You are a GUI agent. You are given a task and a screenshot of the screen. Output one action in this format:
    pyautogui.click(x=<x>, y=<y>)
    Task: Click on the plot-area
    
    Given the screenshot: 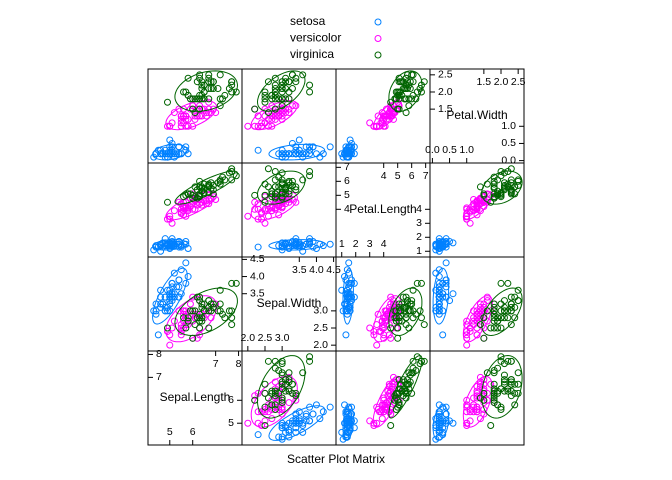 What is the action you would take?
    pyautogui.click(x=195, y=304)
    